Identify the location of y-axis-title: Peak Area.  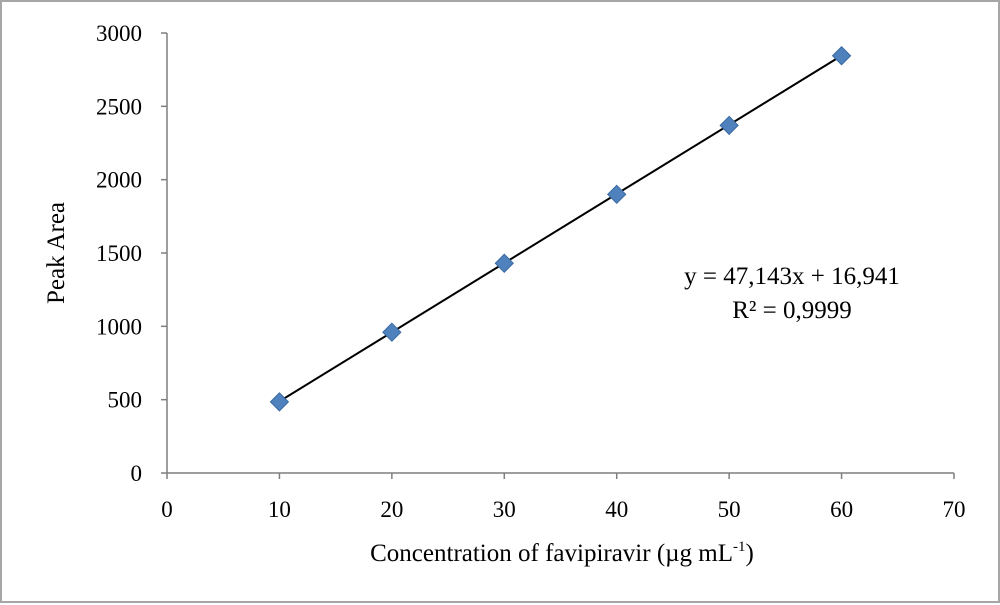
(56, 253).